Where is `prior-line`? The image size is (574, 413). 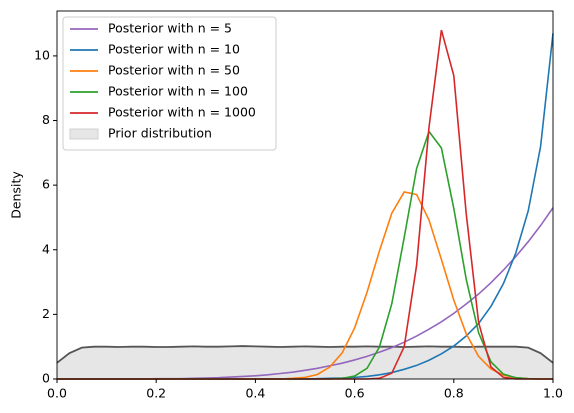 prior-line is located at coordinates (305, 354).